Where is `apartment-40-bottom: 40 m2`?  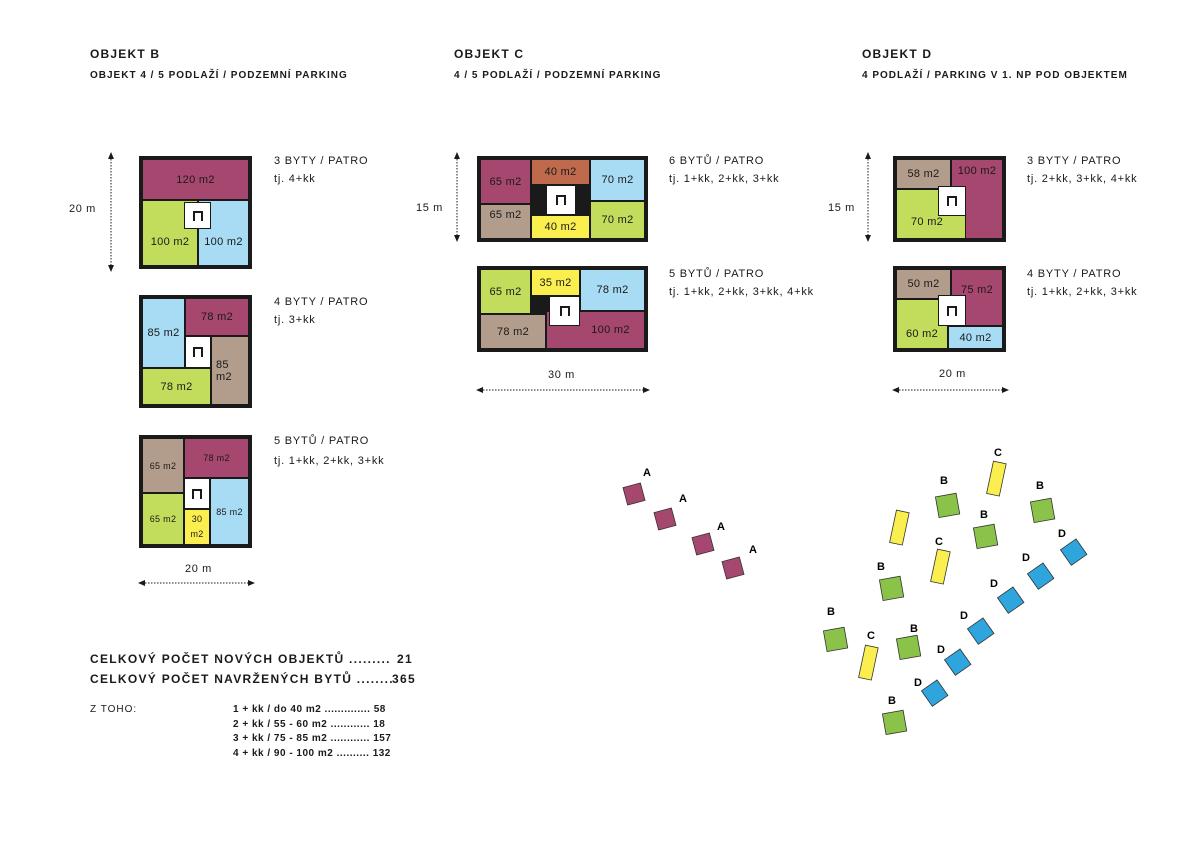
apartment-40-bottom: 40 m2 is located at coordinates (560, 227).